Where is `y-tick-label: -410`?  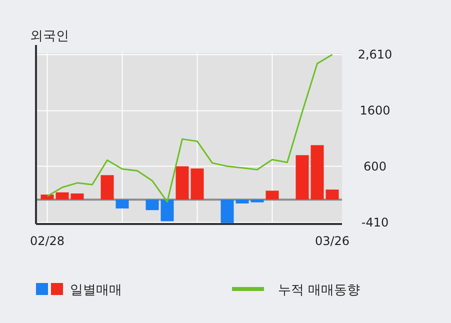 y-tick-label: -410 is located at coordinates (375, 222).